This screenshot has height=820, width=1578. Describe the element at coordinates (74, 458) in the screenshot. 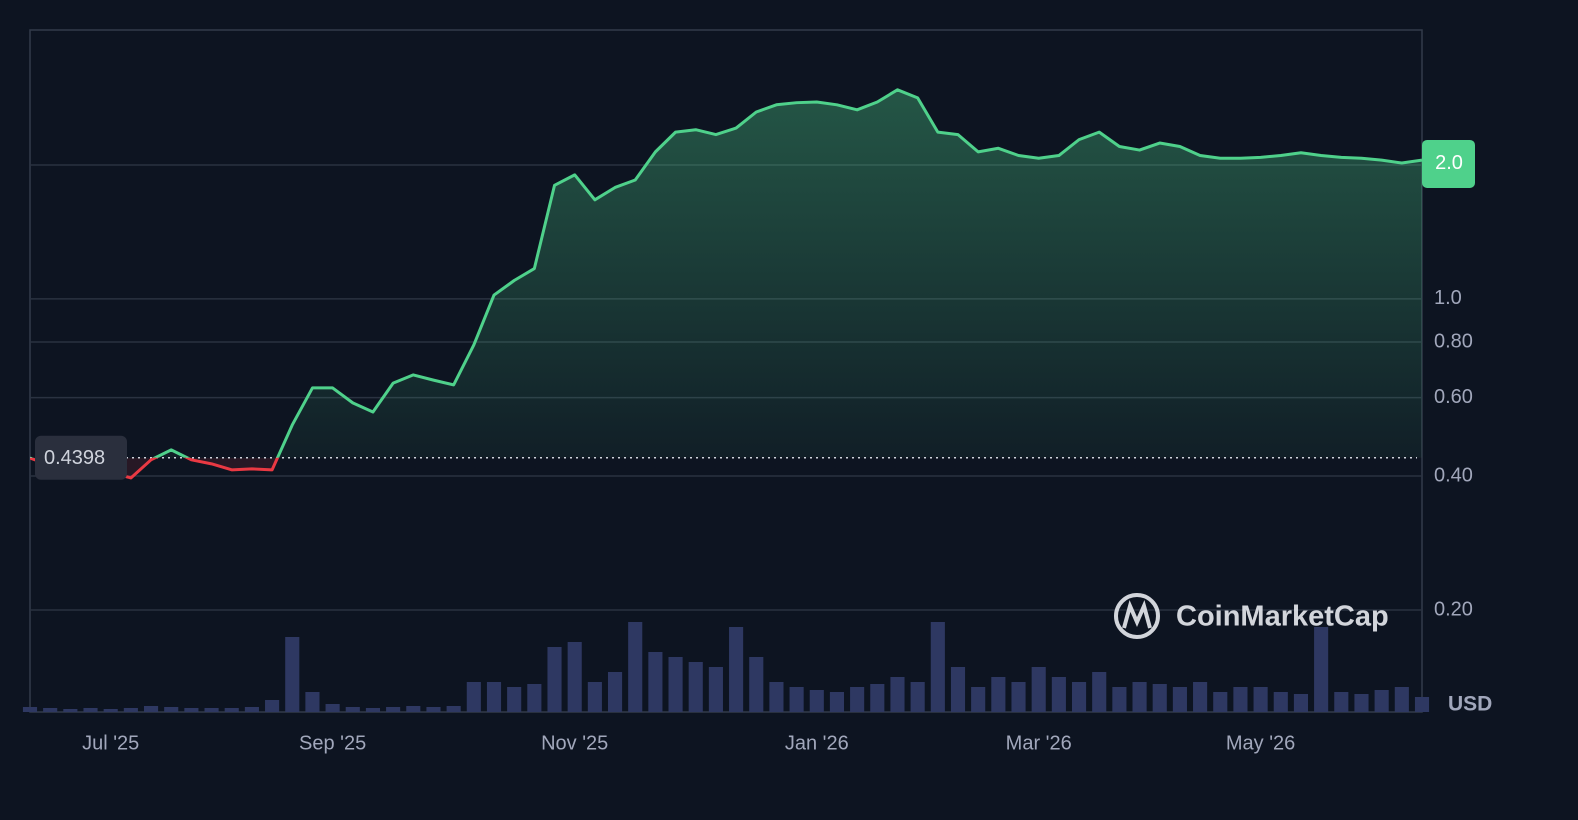

I see `baseline-label: 0.4398` at that location.